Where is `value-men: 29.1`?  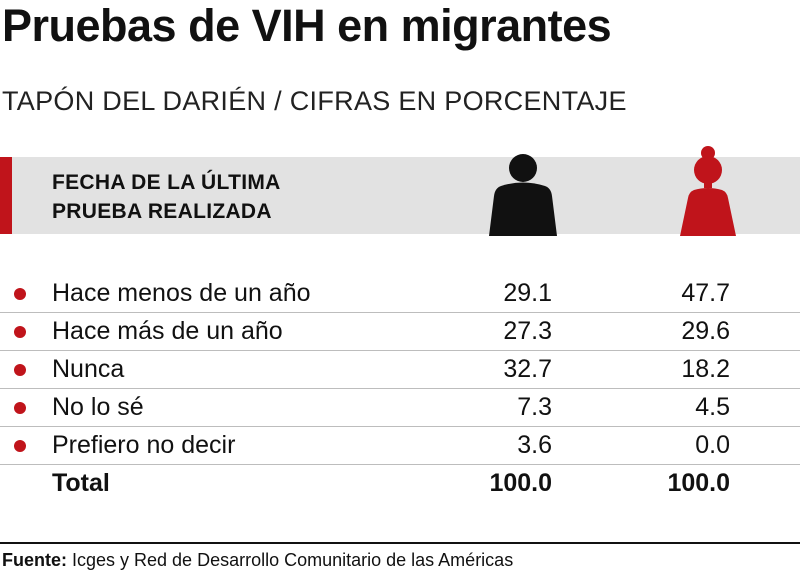 value-men: 29.1 is located at coordinates (527, 293).